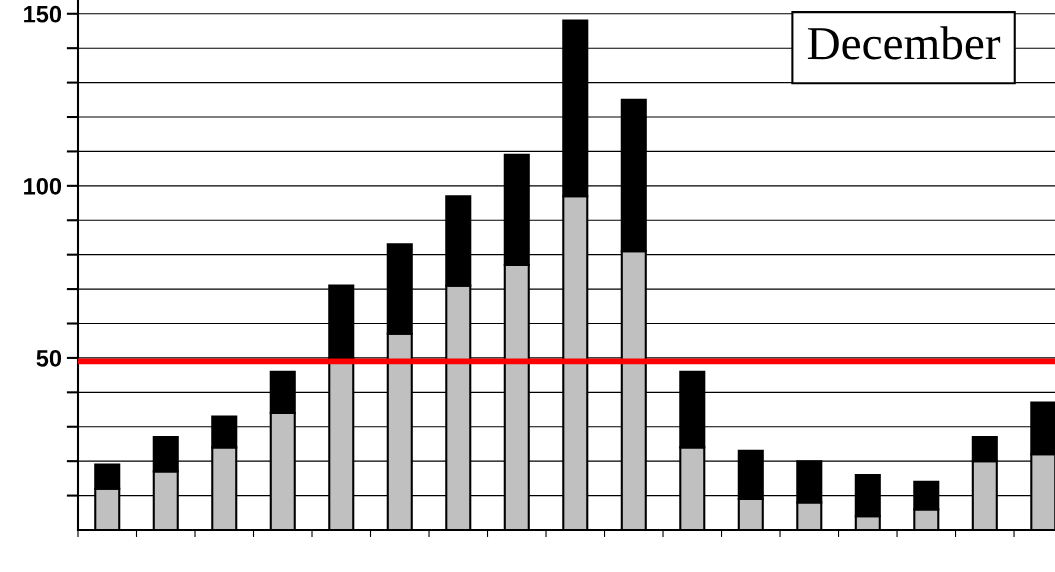 The width and height of the screenshot is (1055, 572). Describe the element at coordinates (904, 43) in the screenshot. I see `annotation: December` at that location.